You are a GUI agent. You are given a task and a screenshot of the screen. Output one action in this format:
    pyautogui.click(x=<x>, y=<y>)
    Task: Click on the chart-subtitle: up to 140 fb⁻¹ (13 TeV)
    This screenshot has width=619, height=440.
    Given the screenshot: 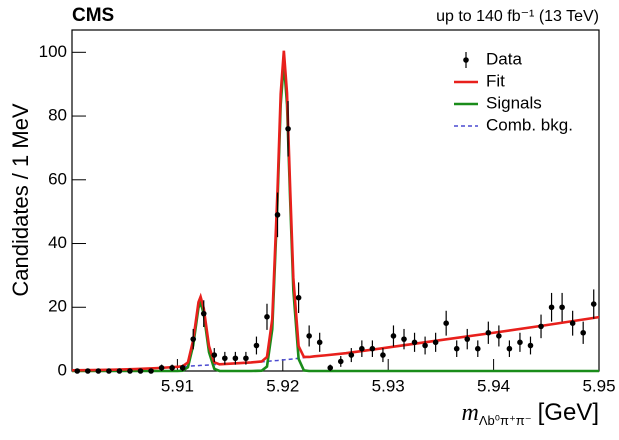 What is the action you would take?
    pyautogui.click(x=517, y=16)
    